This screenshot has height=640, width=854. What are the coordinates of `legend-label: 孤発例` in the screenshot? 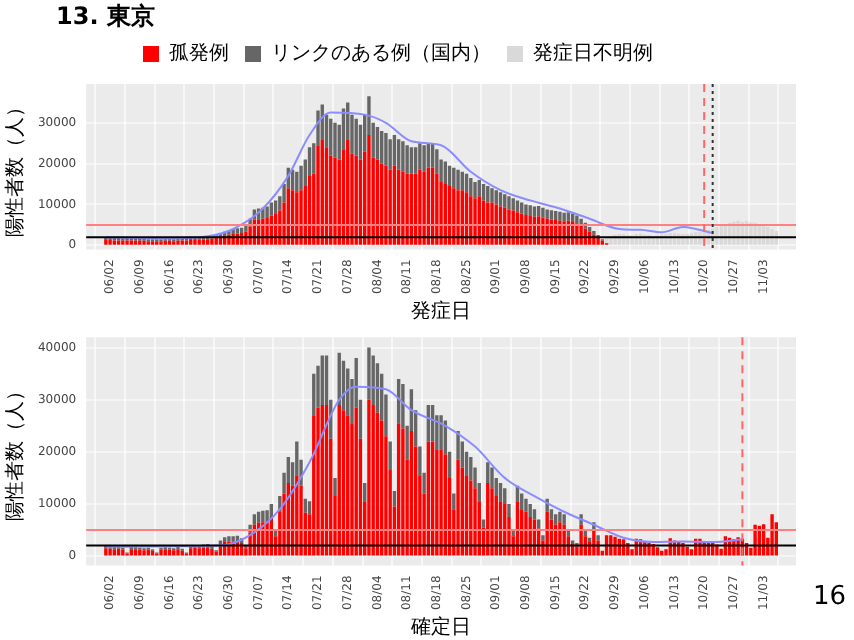 It's located at (199, 53).